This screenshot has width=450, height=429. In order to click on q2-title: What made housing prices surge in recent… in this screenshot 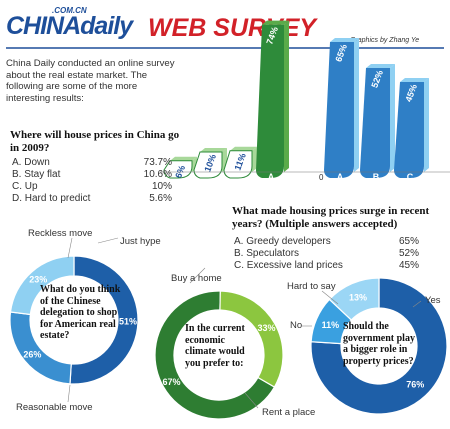, I will do `click(331, 217)`.